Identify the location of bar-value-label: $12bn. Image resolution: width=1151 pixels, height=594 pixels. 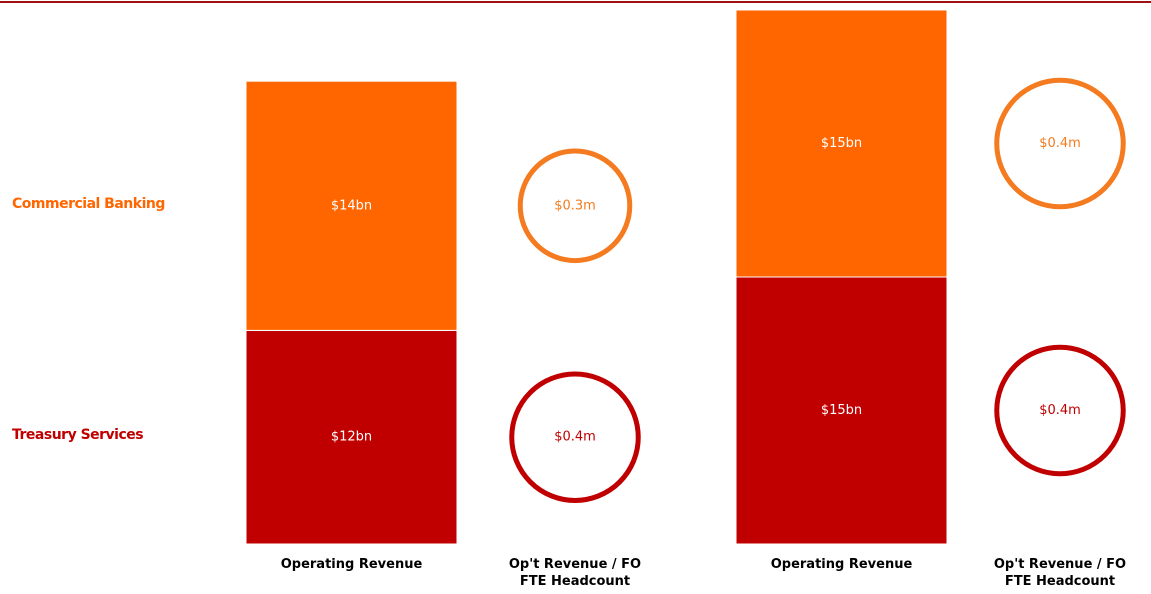
(351, 437).